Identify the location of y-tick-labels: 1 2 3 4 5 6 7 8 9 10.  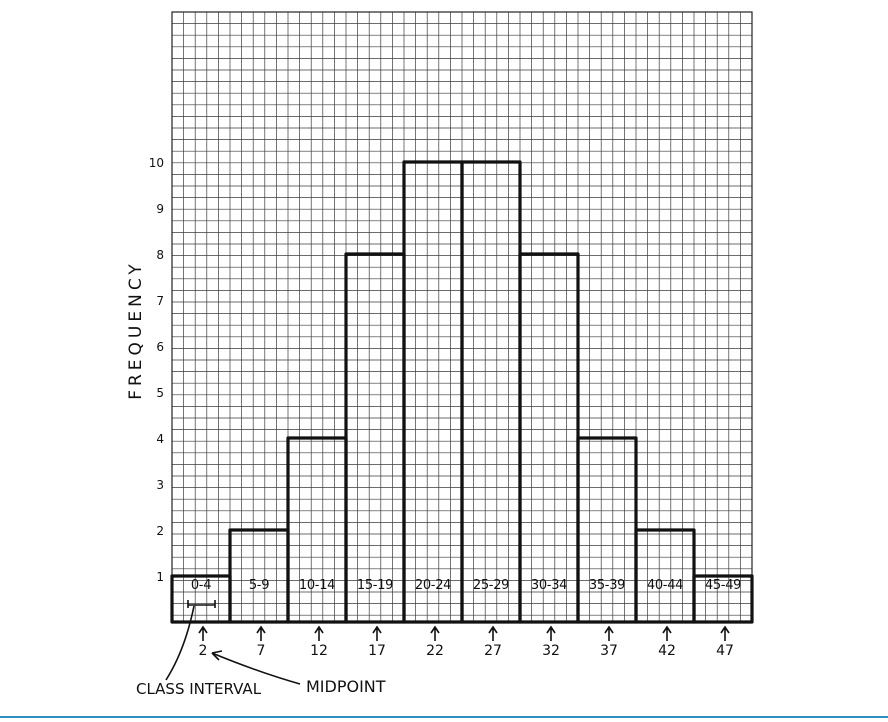
(156, 370).